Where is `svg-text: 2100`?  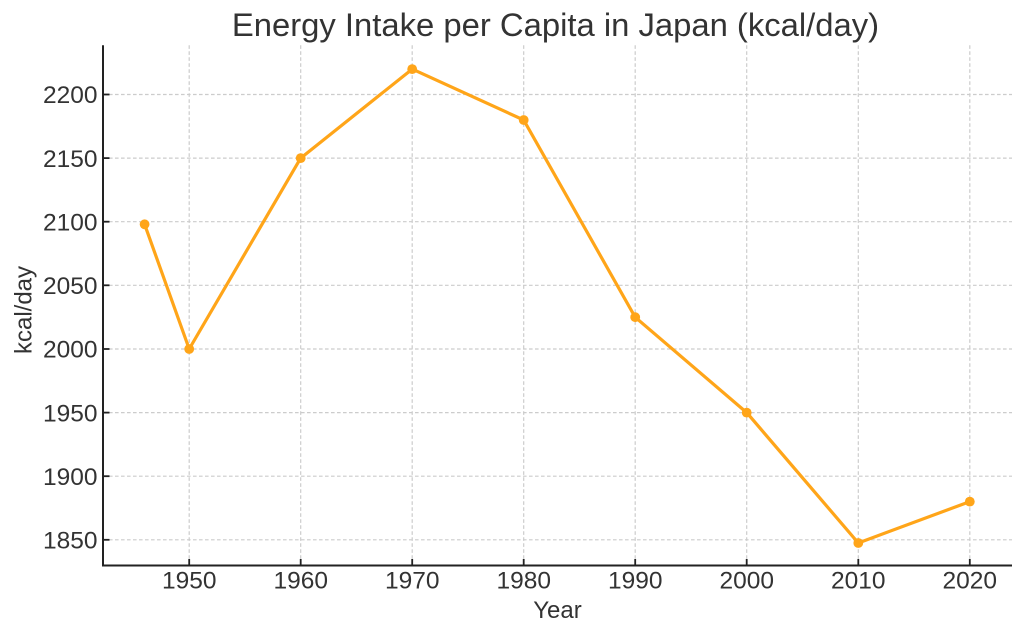
svg-text: 2100 is located at coordinates (70, 222).